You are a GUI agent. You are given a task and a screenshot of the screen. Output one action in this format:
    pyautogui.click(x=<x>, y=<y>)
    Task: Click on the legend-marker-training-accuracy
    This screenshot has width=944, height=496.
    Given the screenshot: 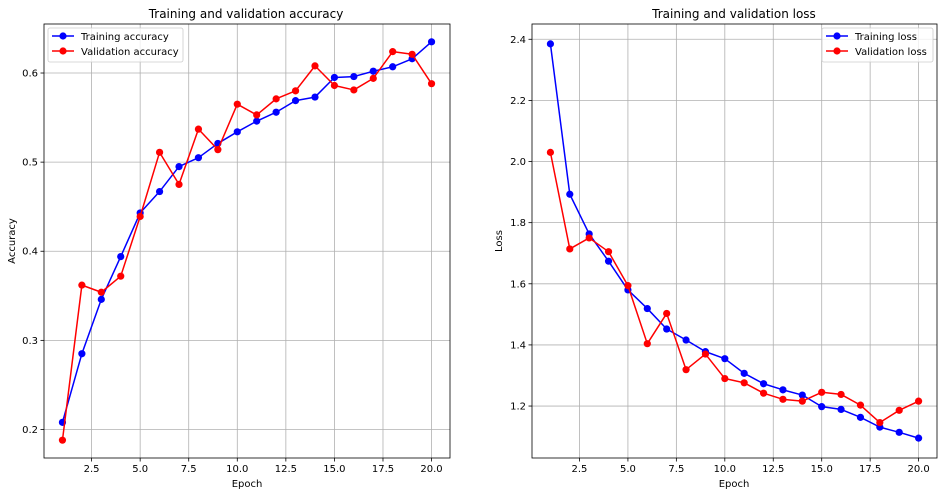 What is the action you would take?
    pyautogui.click(x=63, y=36)
    